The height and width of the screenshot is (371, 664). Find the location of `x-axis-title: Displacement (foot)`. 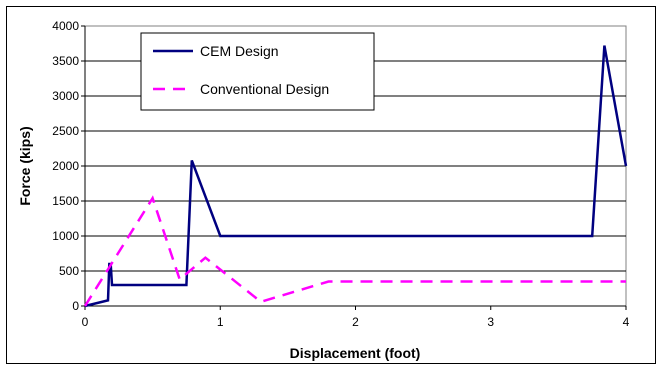

x-axis-title: Displacement (foot) is located at coordinates (355, 353).